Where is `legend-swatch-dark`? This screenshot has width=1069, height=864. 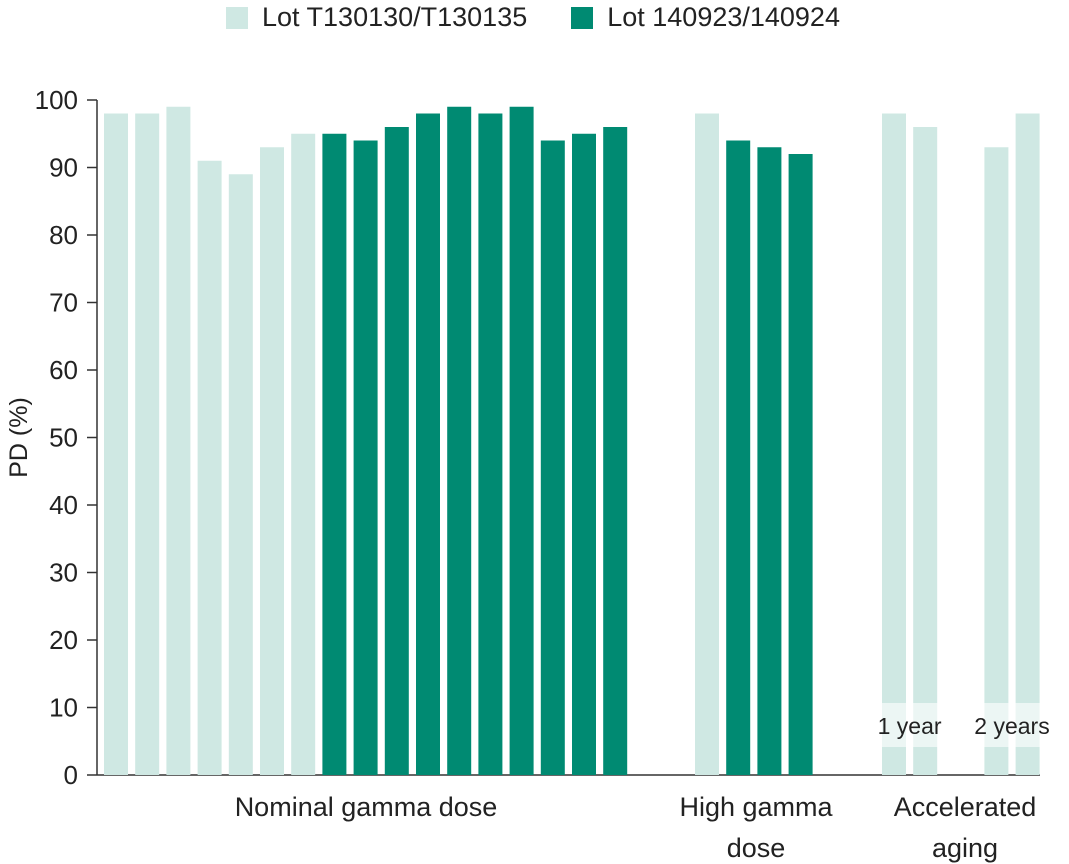 legend-swatch-dark is located at coordinates (582, 17).